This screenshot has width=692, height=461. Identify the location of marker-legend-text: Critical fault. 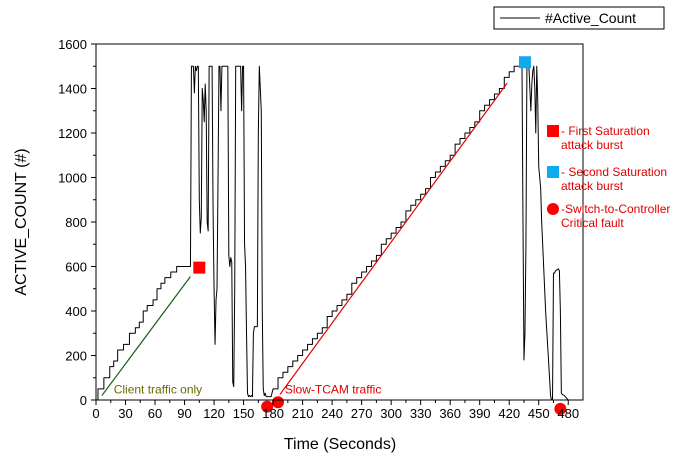
(592, 223).